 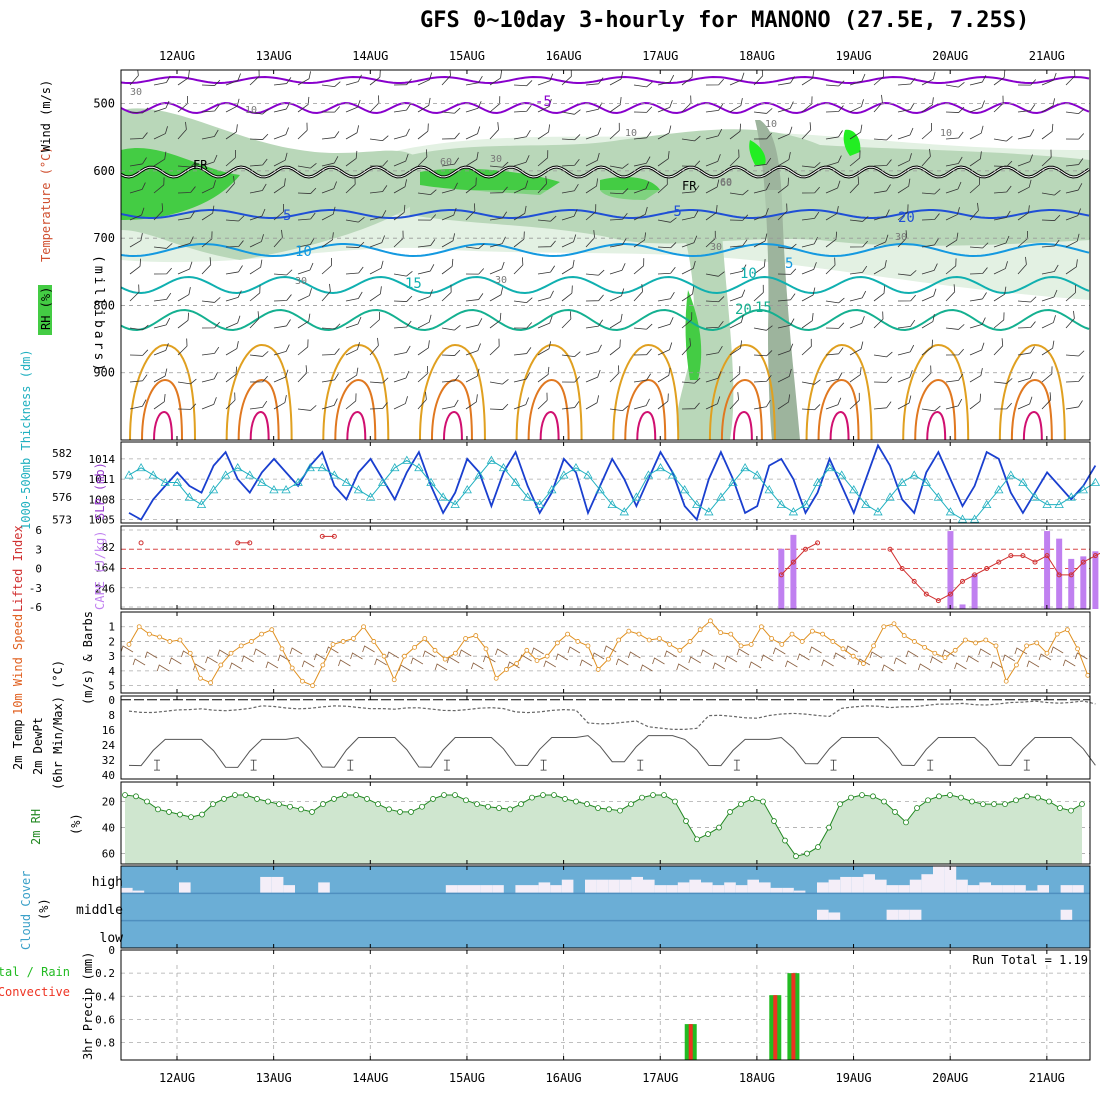 I want to click on rh-contour-label: 10, so click(x=946, y=133).